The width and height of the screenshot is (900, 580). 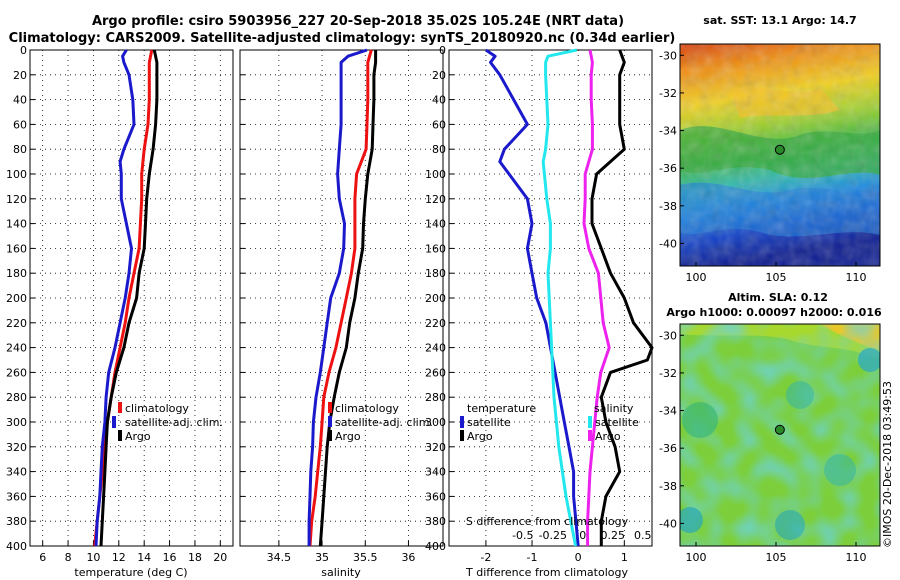 I want to click on map-y-tick-label: -32, so click(x=668, y=373).